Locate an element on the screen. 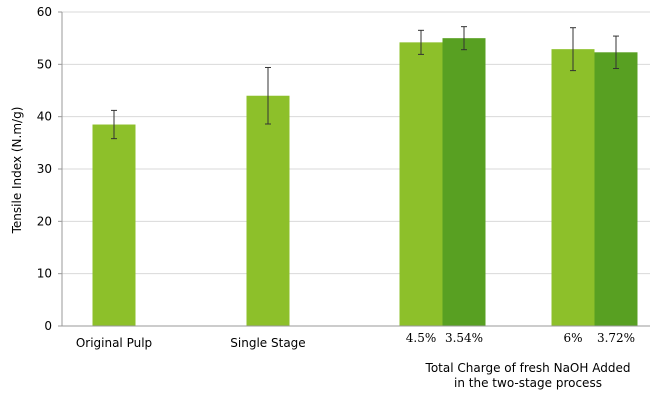 The height and width of the screenshot is (396, 667). x-category-label: Original Pulp is located at coordinates (114, 343).